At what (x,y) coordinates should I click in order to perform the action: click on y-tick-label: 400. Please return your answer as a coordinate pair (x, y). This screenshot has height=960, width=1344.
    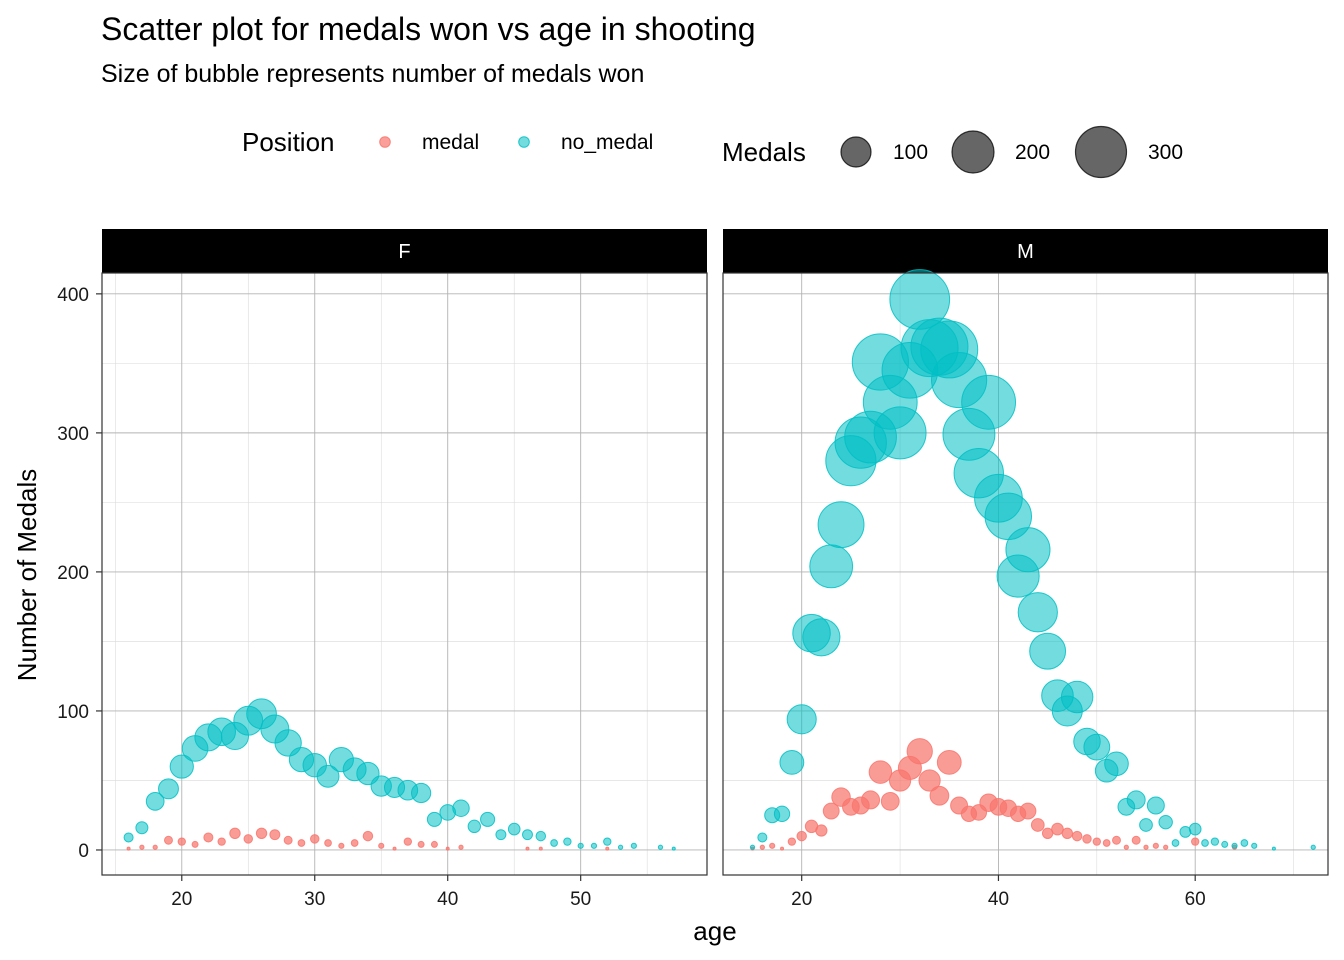
    Looking at the image, I should click on (73, 295).